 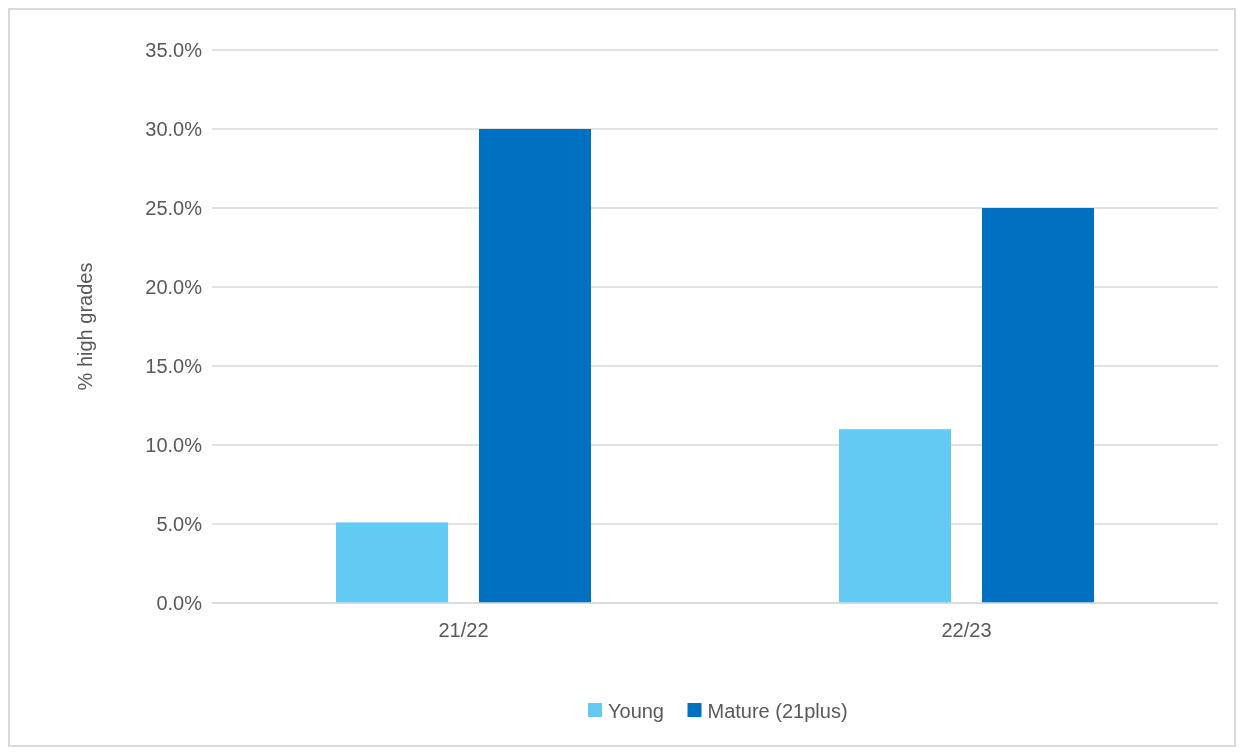 What do you see at coordinates (174, 129) in the screenshot?
I see `y-tick-label: 30.0%` at bounding box center [174, 129].